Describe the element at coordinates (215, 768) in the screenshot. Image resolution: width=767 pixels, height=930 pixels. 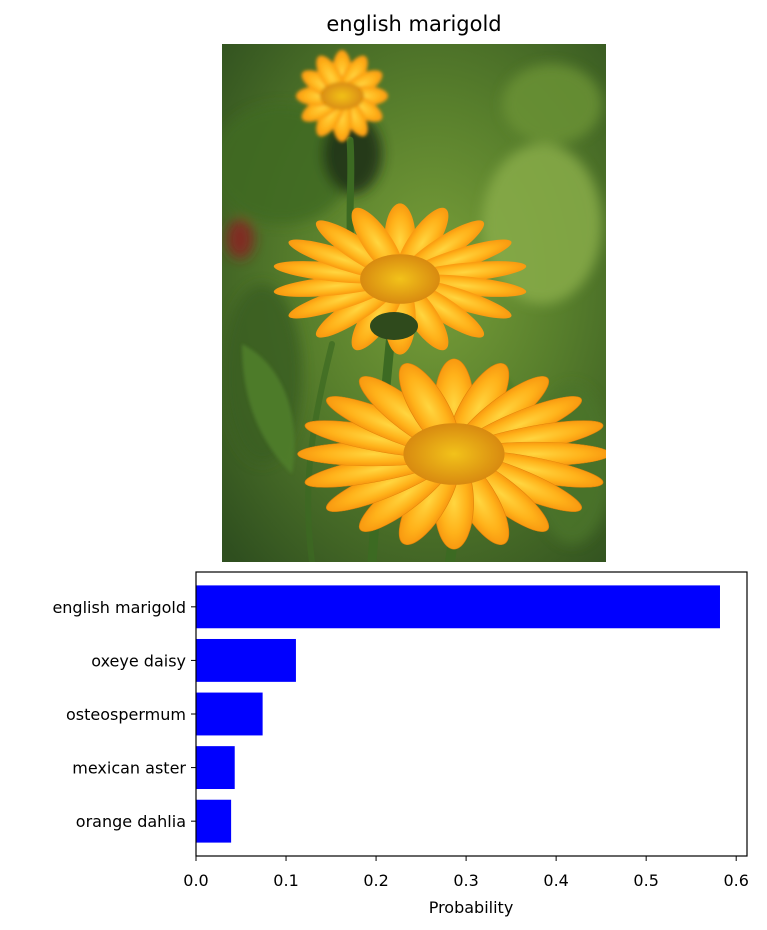
I see `bar-mexican-aster` at that location.